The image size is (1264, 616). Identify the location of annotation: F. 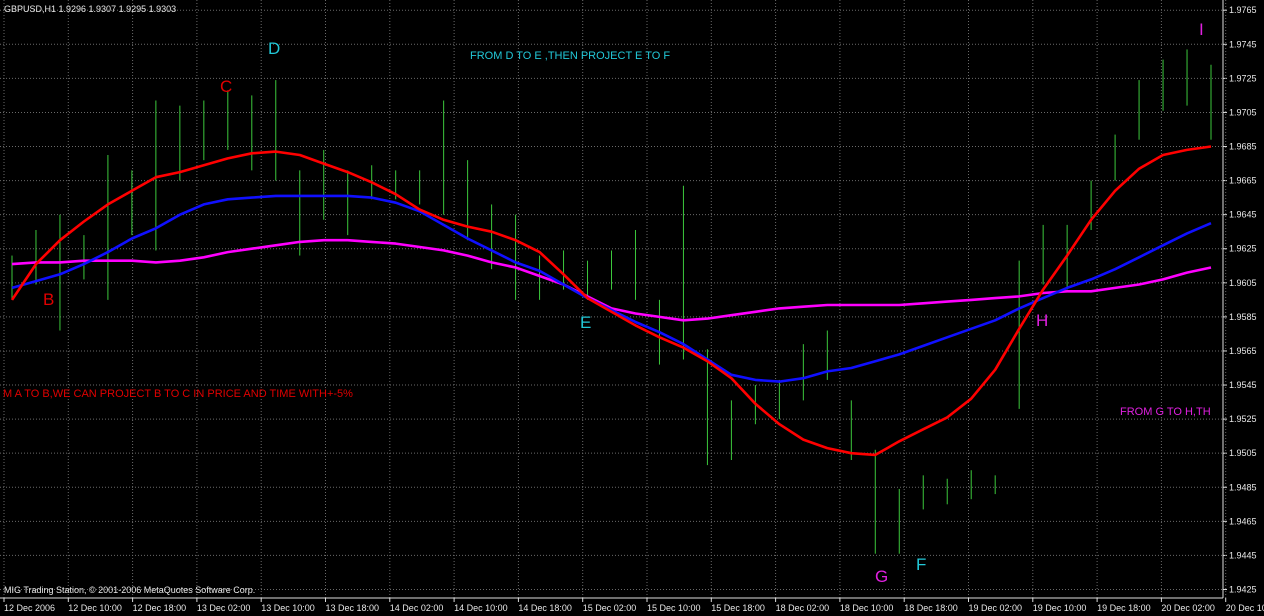
(921, 564).